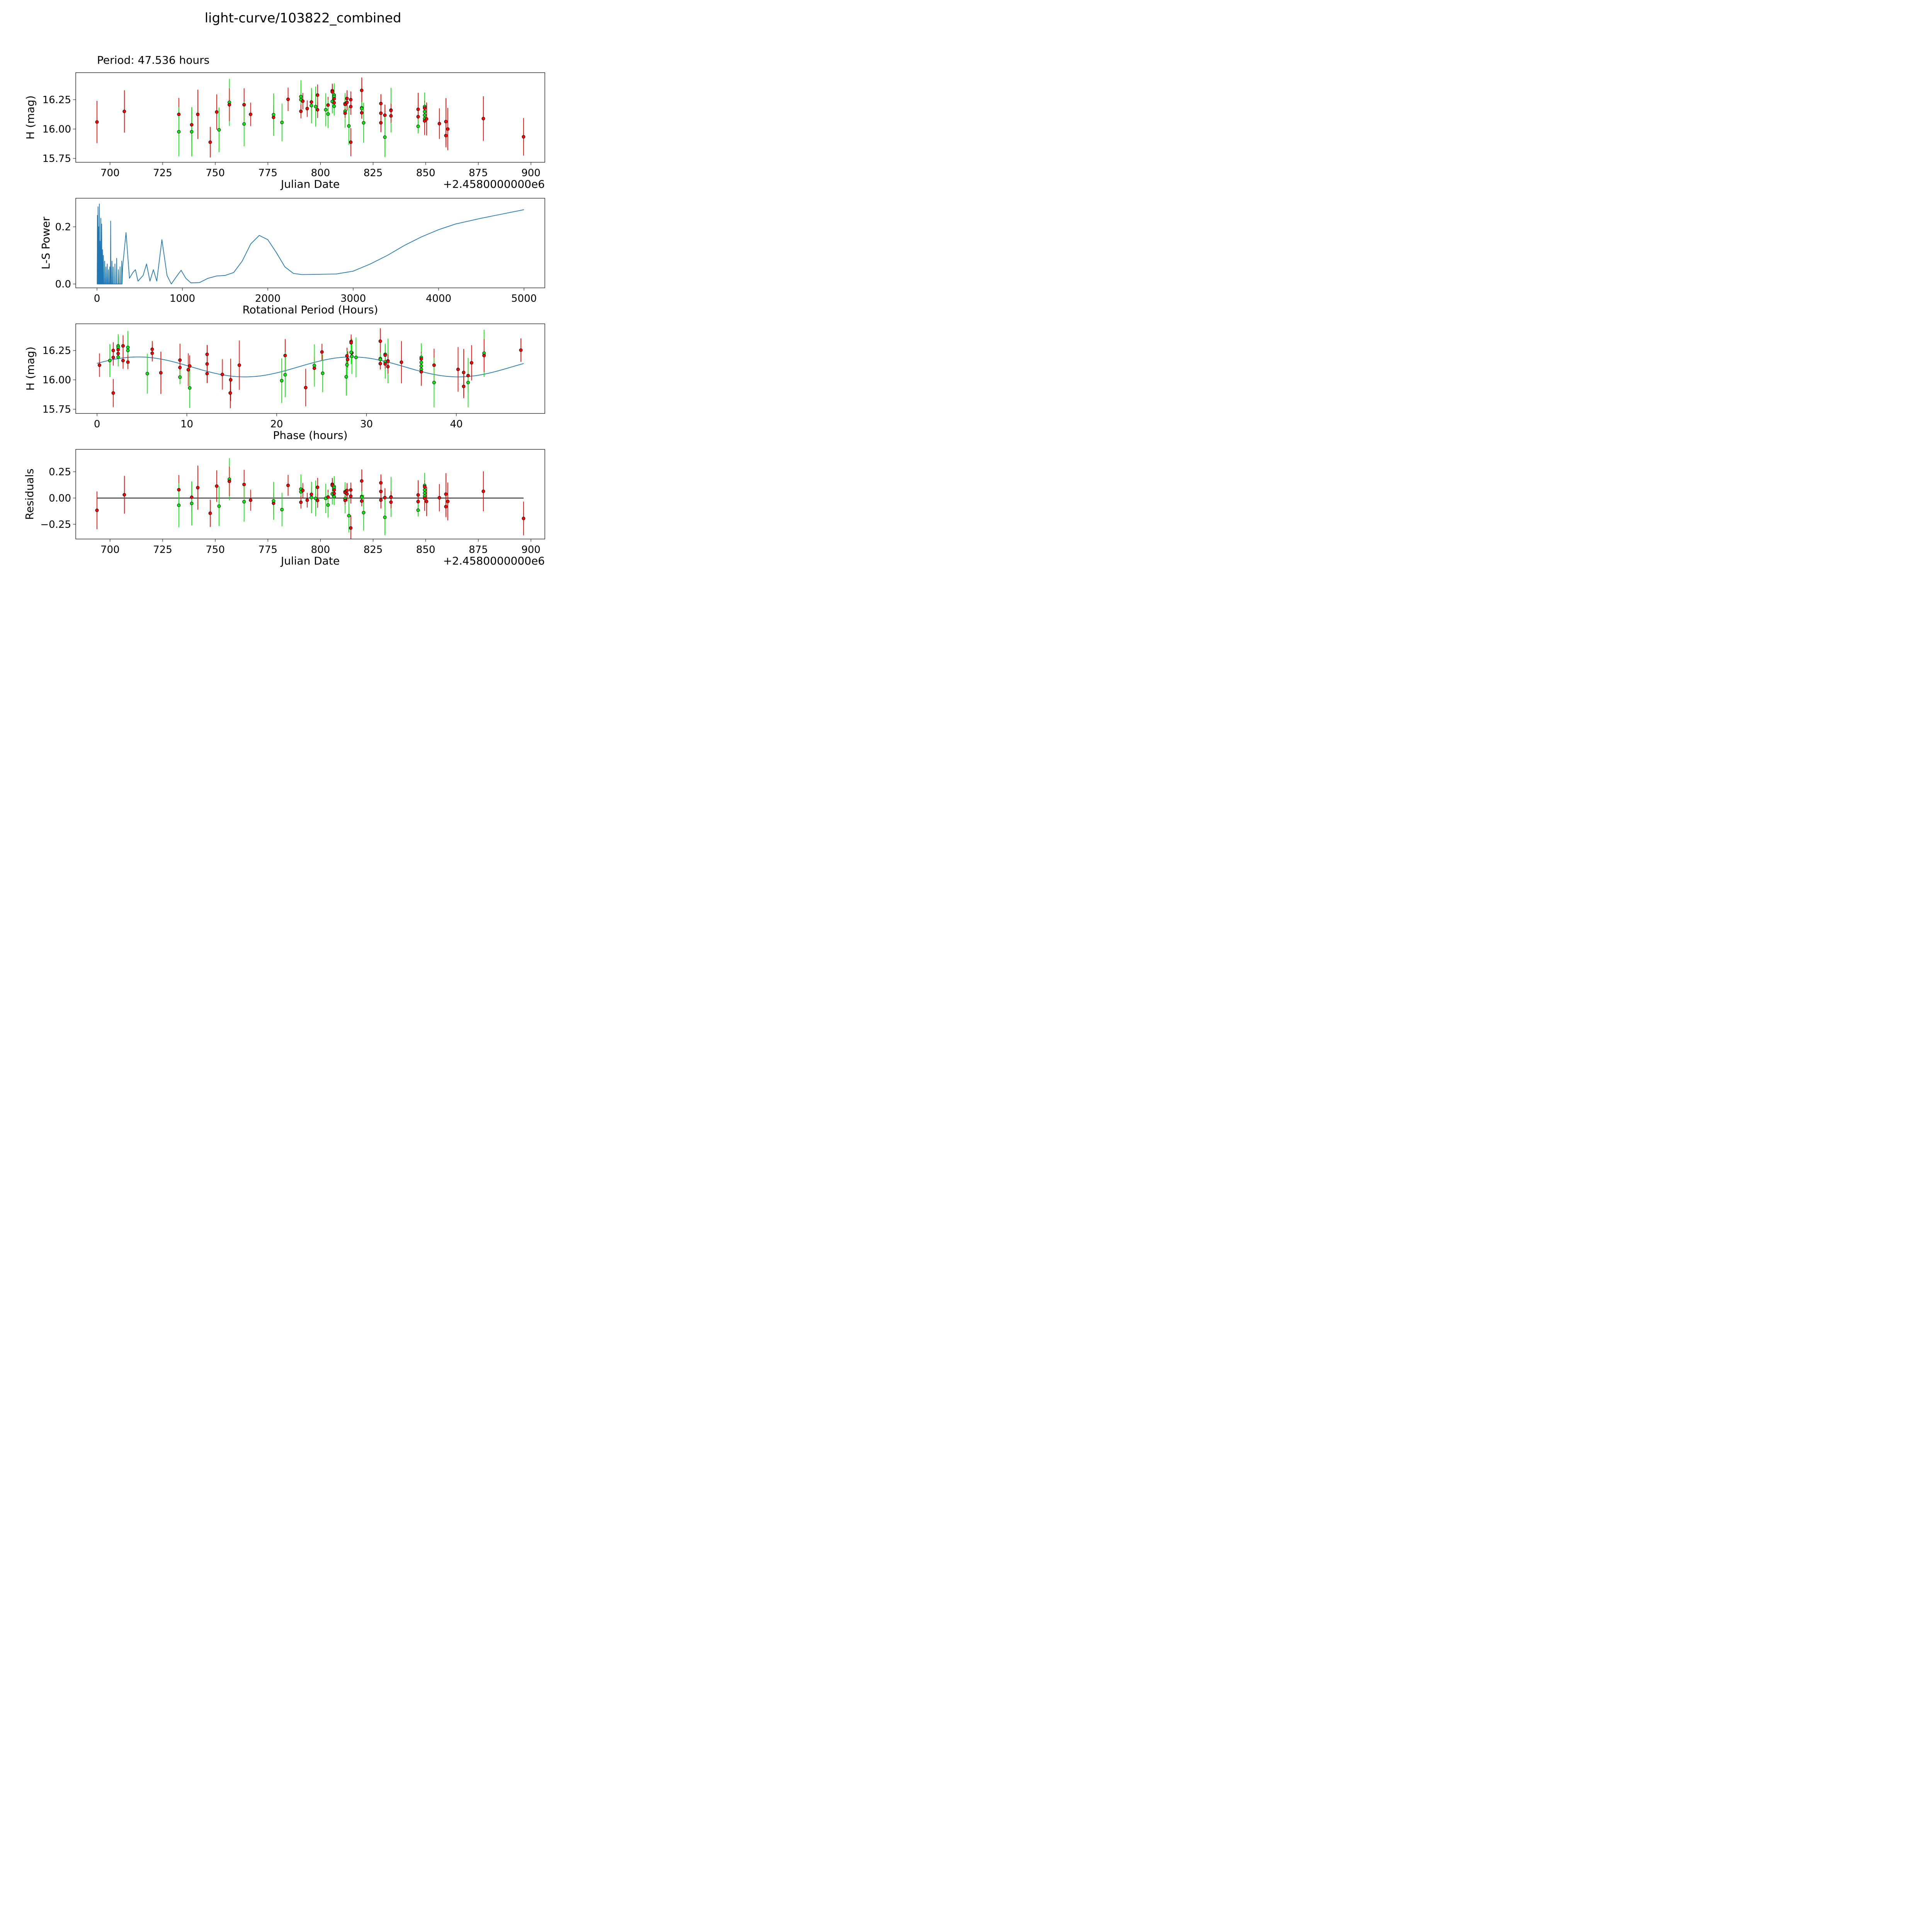 The height and width of the screenshot is (1932, 1932). I want to click on x-tick-label: 750, so click(216, 173).